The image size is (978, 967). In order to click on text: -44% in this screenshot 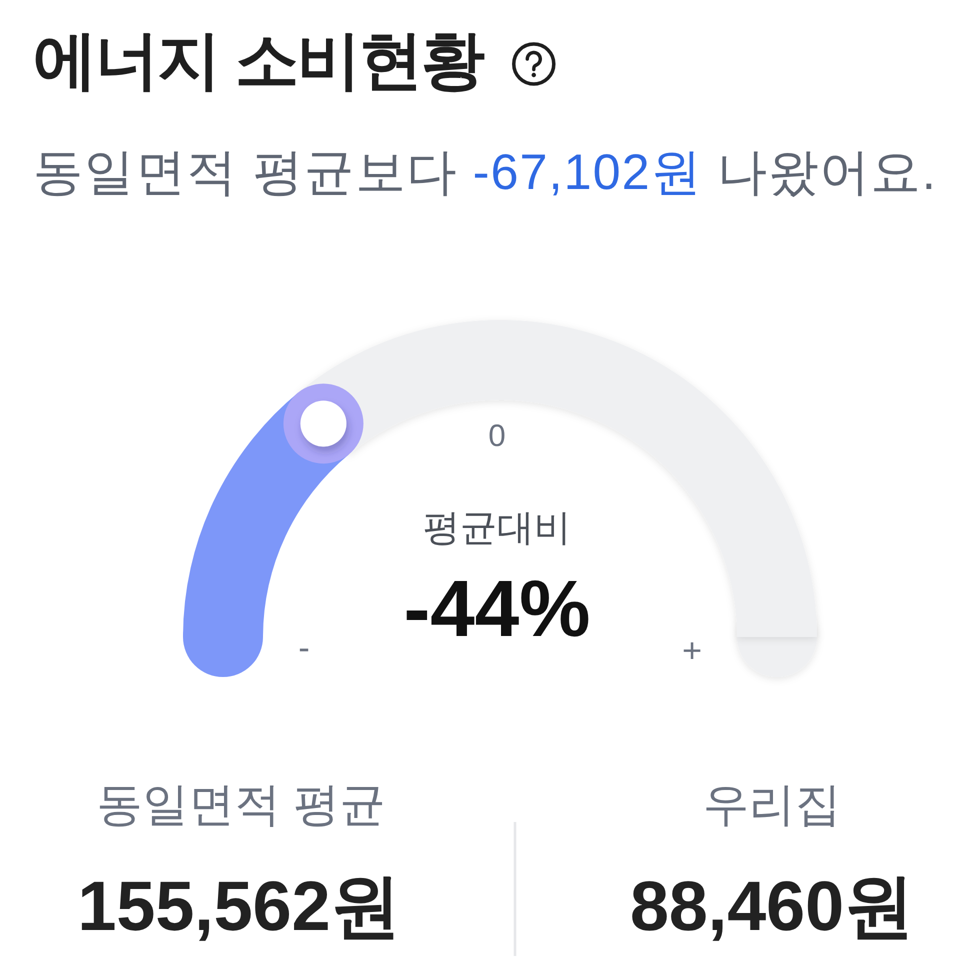, I will do `click(497, 608)`.